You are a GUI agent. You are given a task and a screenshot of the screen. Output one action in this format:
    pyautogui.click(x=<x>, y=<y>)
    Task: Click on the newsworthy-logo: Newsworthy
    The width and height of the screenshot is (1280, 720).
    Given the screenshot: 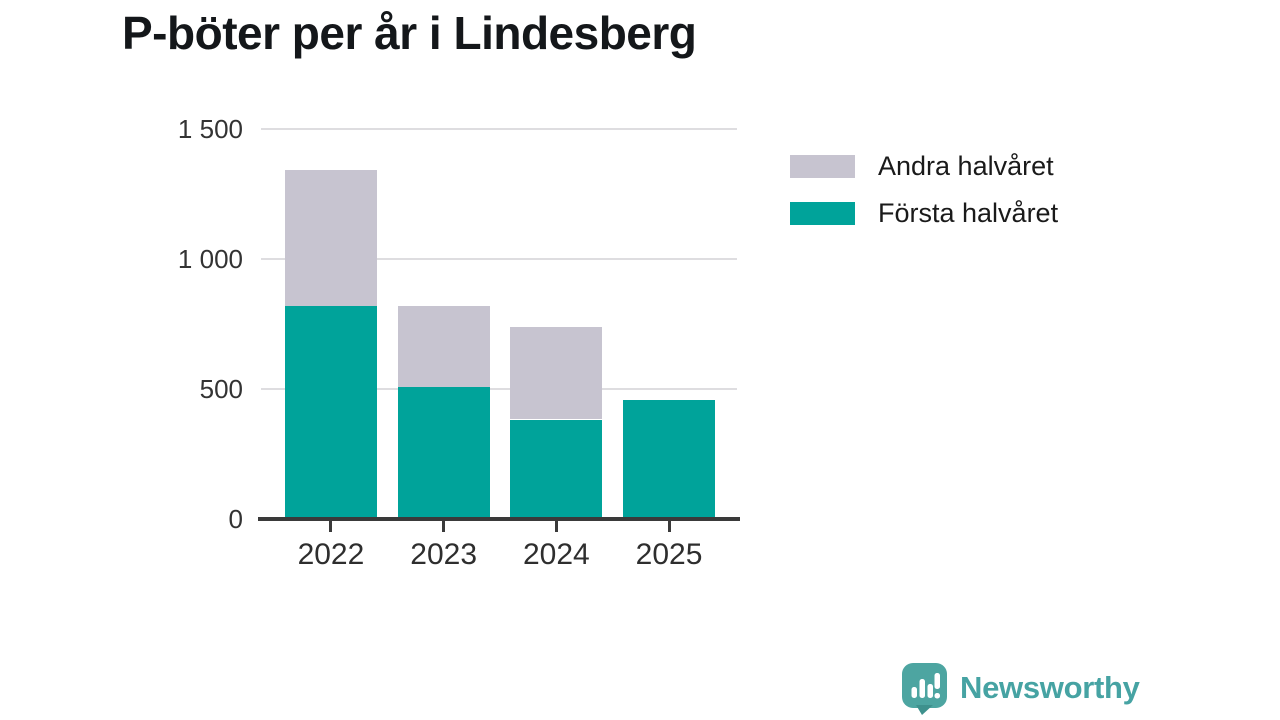 What is the action you would take?
    pyautogui.click(x=1020, y=689)
    